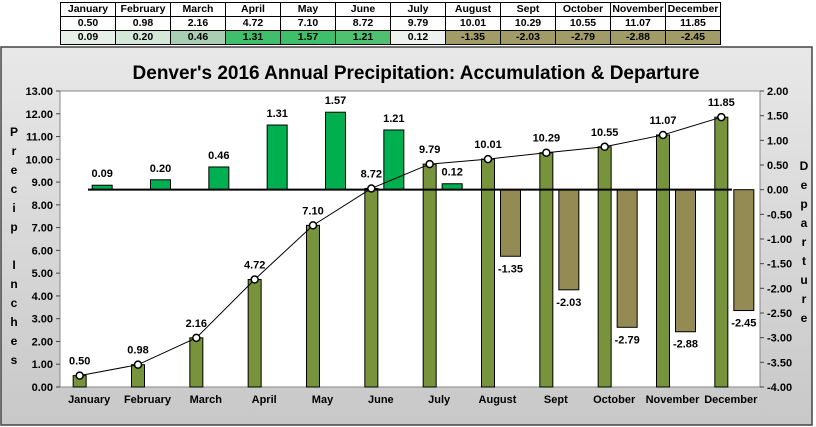 The width and height of the screenshot is (816, 427). Describe the element at coordinates (308, 9) in the screenshot. I see `table-cell: May` at that location.